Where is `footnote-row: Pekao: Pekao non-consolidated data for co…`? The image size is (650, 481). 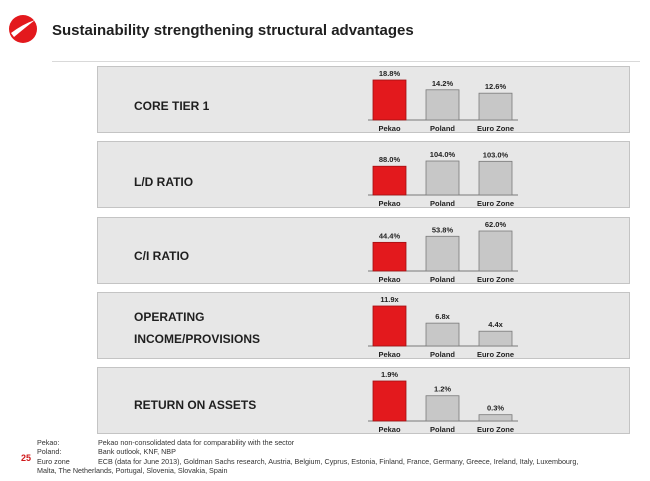
footnote-row: Pekao: Pekao non-consolidated data for co… is located at coordinates (166, 442).